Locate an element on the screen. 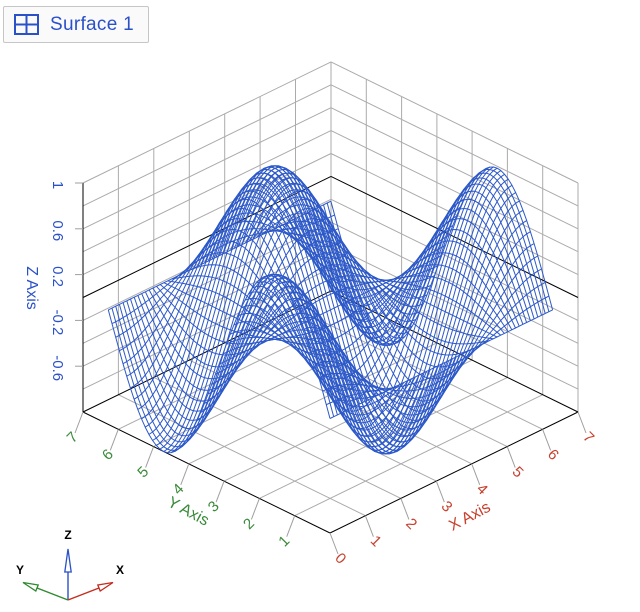 The height and width of the screenshot is (612, 640). x-tick-label: 7 is located at coordinates (588, 438).